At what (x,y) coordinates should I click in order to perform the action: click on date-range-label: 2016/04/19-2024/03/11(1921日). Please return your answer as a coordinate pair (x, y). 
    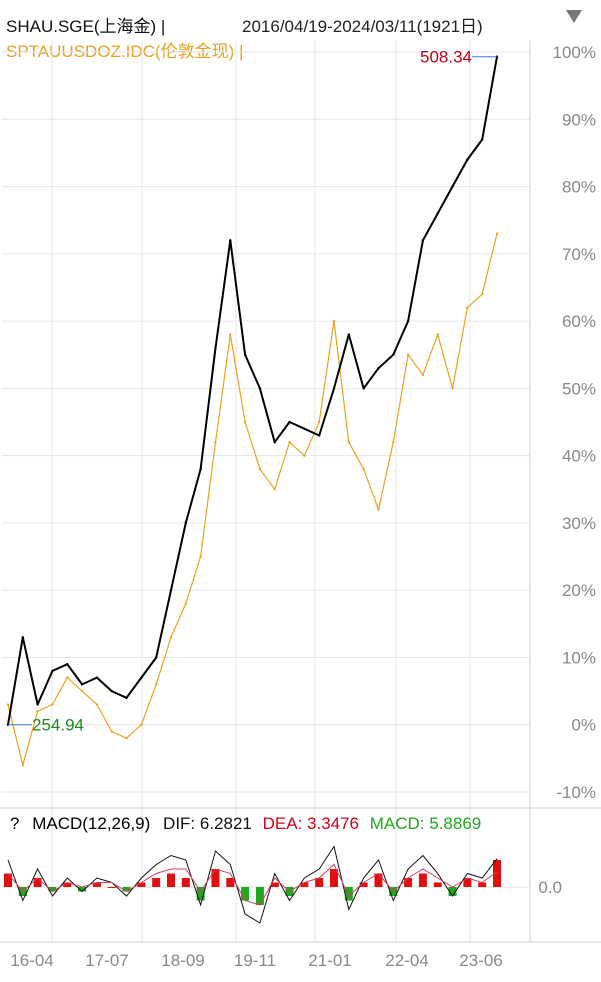
    Looking at the image, I should click on (362, 26).